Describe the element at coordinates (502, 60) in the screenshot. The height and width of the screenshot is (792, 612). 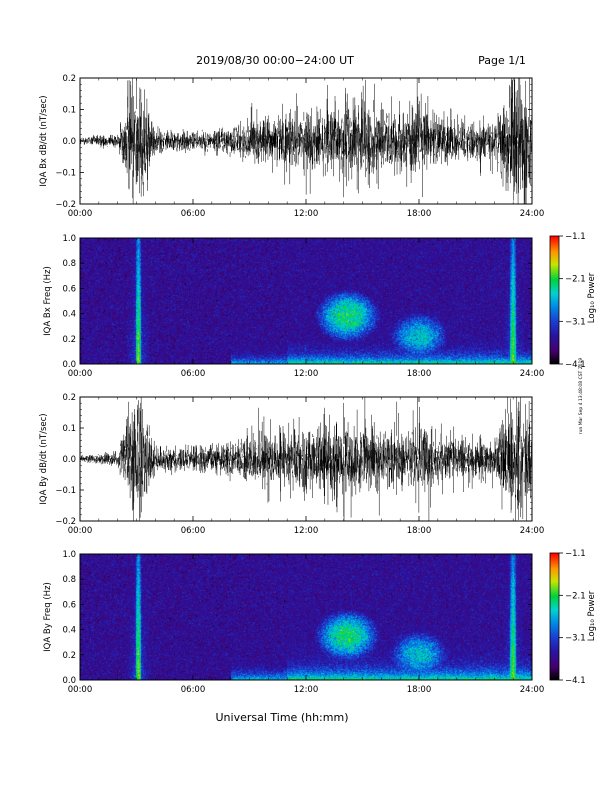
I see `page-number: Page 1/1` at that location.